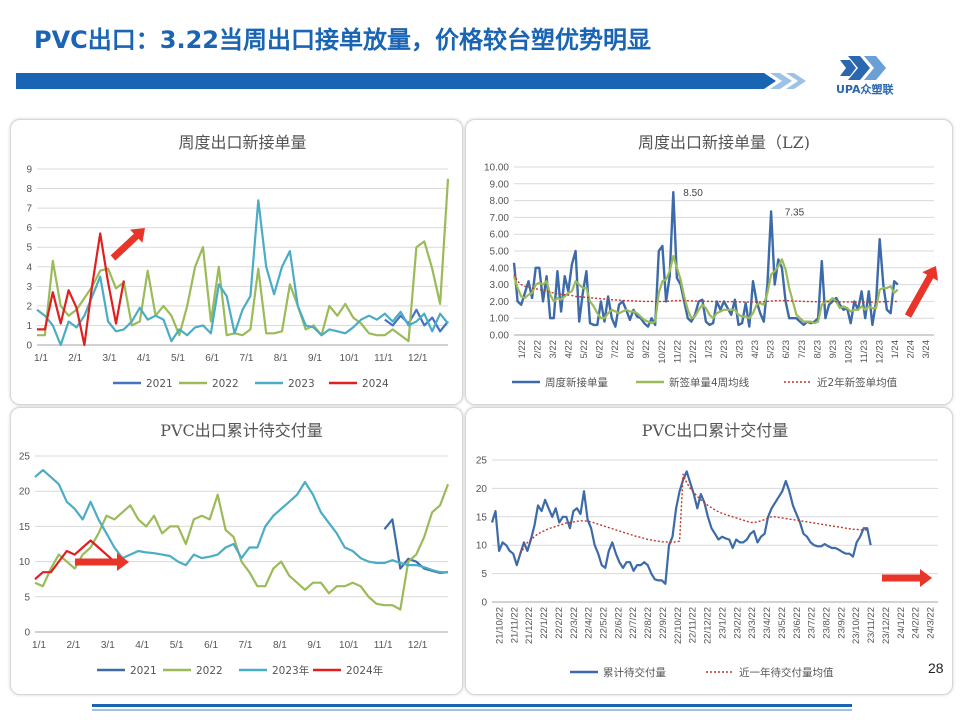  I want to click on y-tick-label: 7, so click(29, 209).